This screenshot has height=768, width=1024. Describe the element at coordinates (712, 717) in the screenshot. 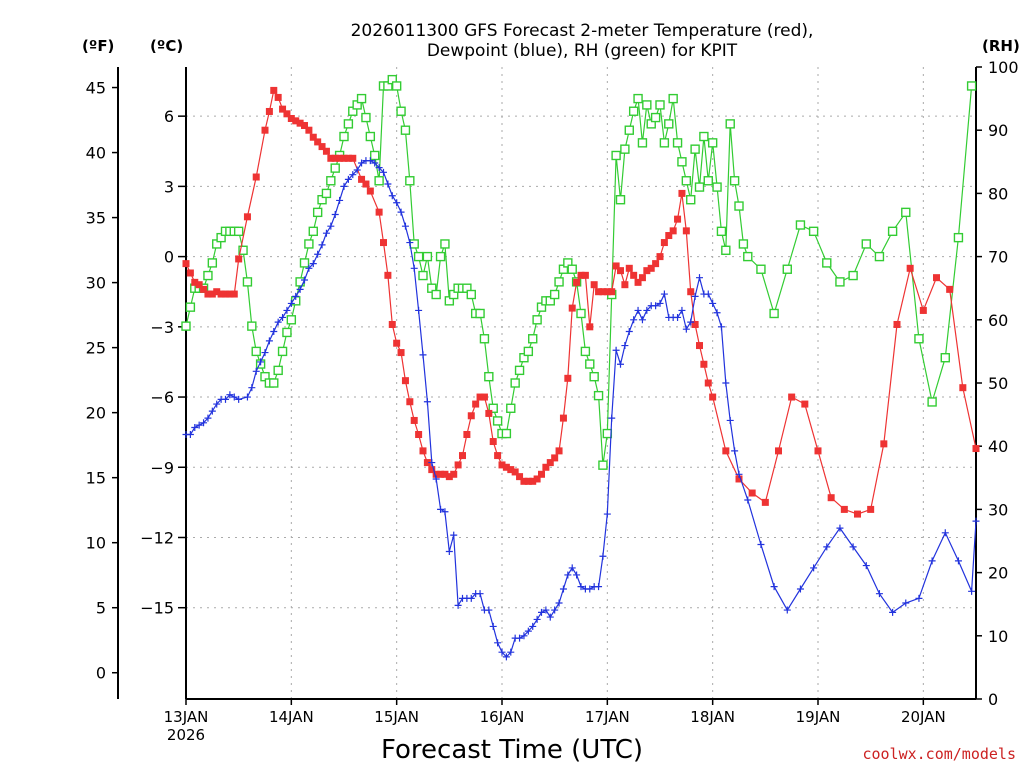

I see `time-tick-label: 18JAN` at that location.